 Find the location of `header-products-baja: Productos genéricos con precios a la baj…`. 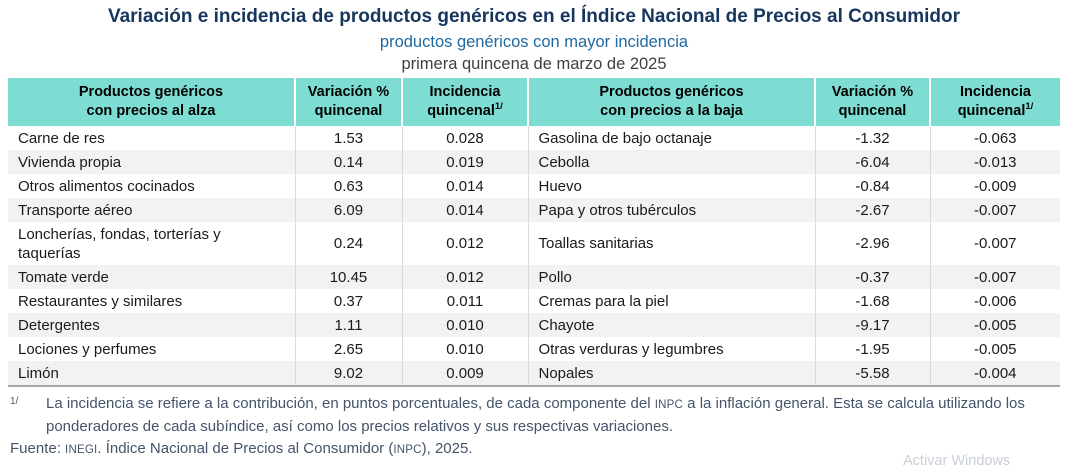

header-products-baja: Productos genéricos con precios a la baj… is located at coordinates (671, 102).